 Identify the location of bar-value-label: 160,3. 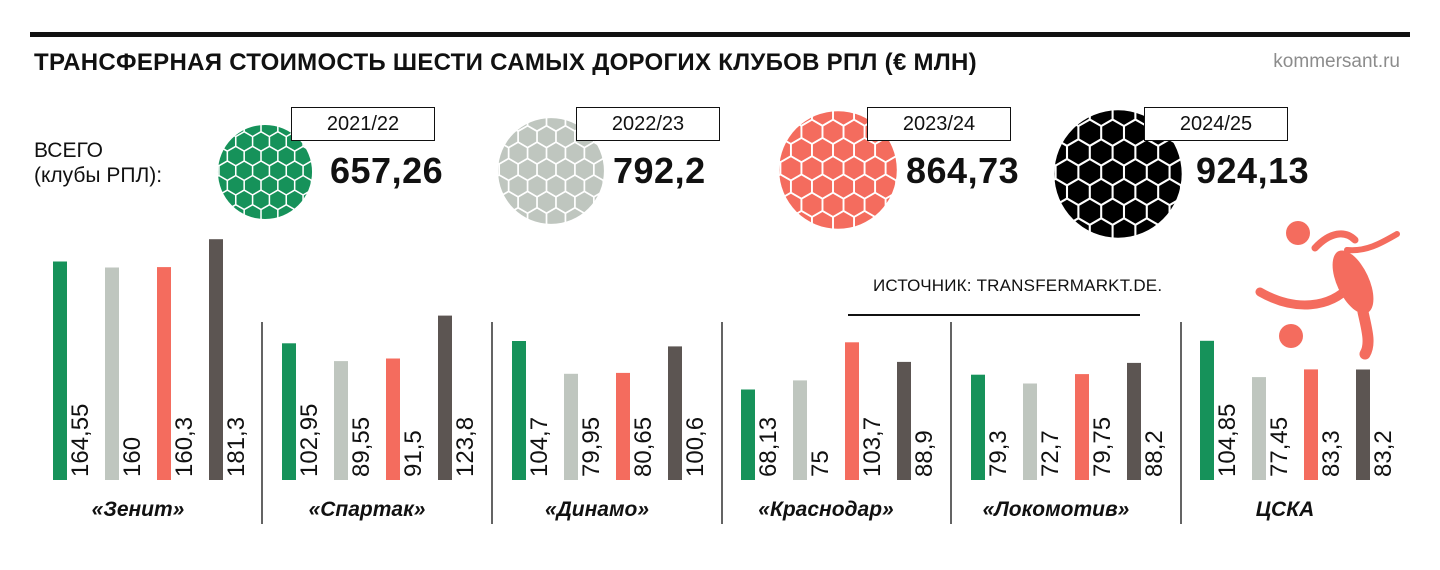
(184, 447).